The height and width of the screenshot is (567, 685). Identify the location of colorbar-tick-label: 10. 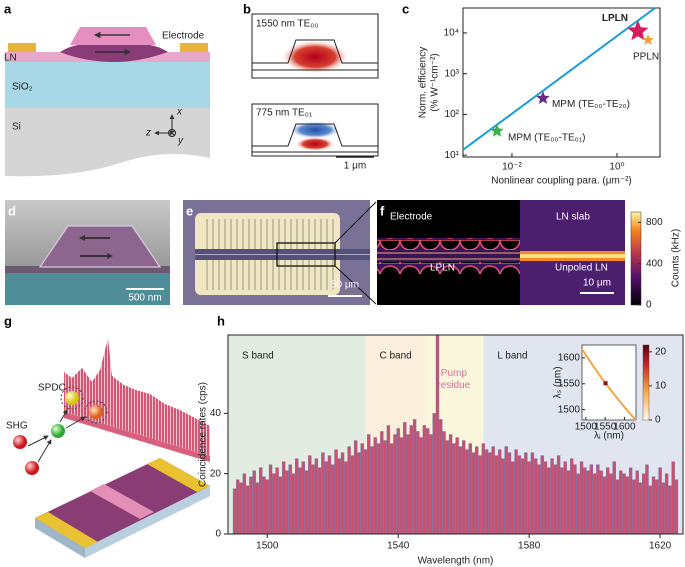
(661, 386).